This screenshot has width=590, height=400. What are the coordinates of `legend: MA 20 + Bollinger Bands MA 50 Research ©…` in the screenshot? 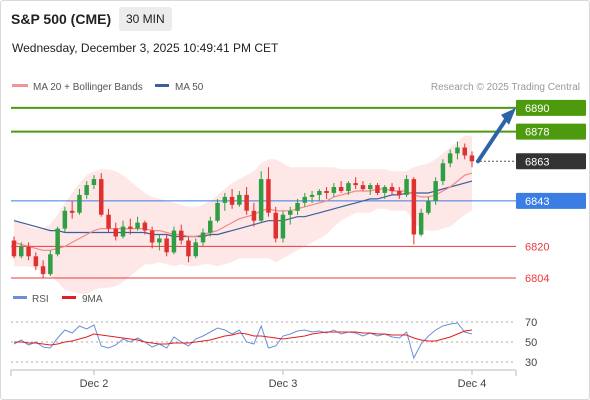 It's located at (296, 87).